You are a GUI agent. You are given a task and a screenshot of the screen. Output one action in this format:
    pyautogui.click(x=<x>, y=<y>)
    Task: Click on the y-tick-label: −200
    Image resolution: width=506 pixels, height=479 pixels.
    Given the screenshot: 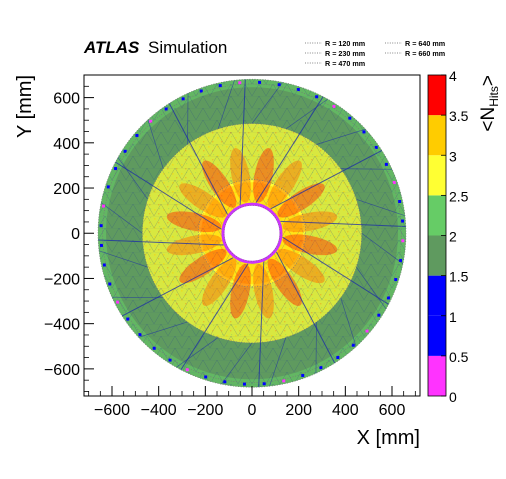 What is the action you would take?
    pyautogui.click(x=62, y=279)
    